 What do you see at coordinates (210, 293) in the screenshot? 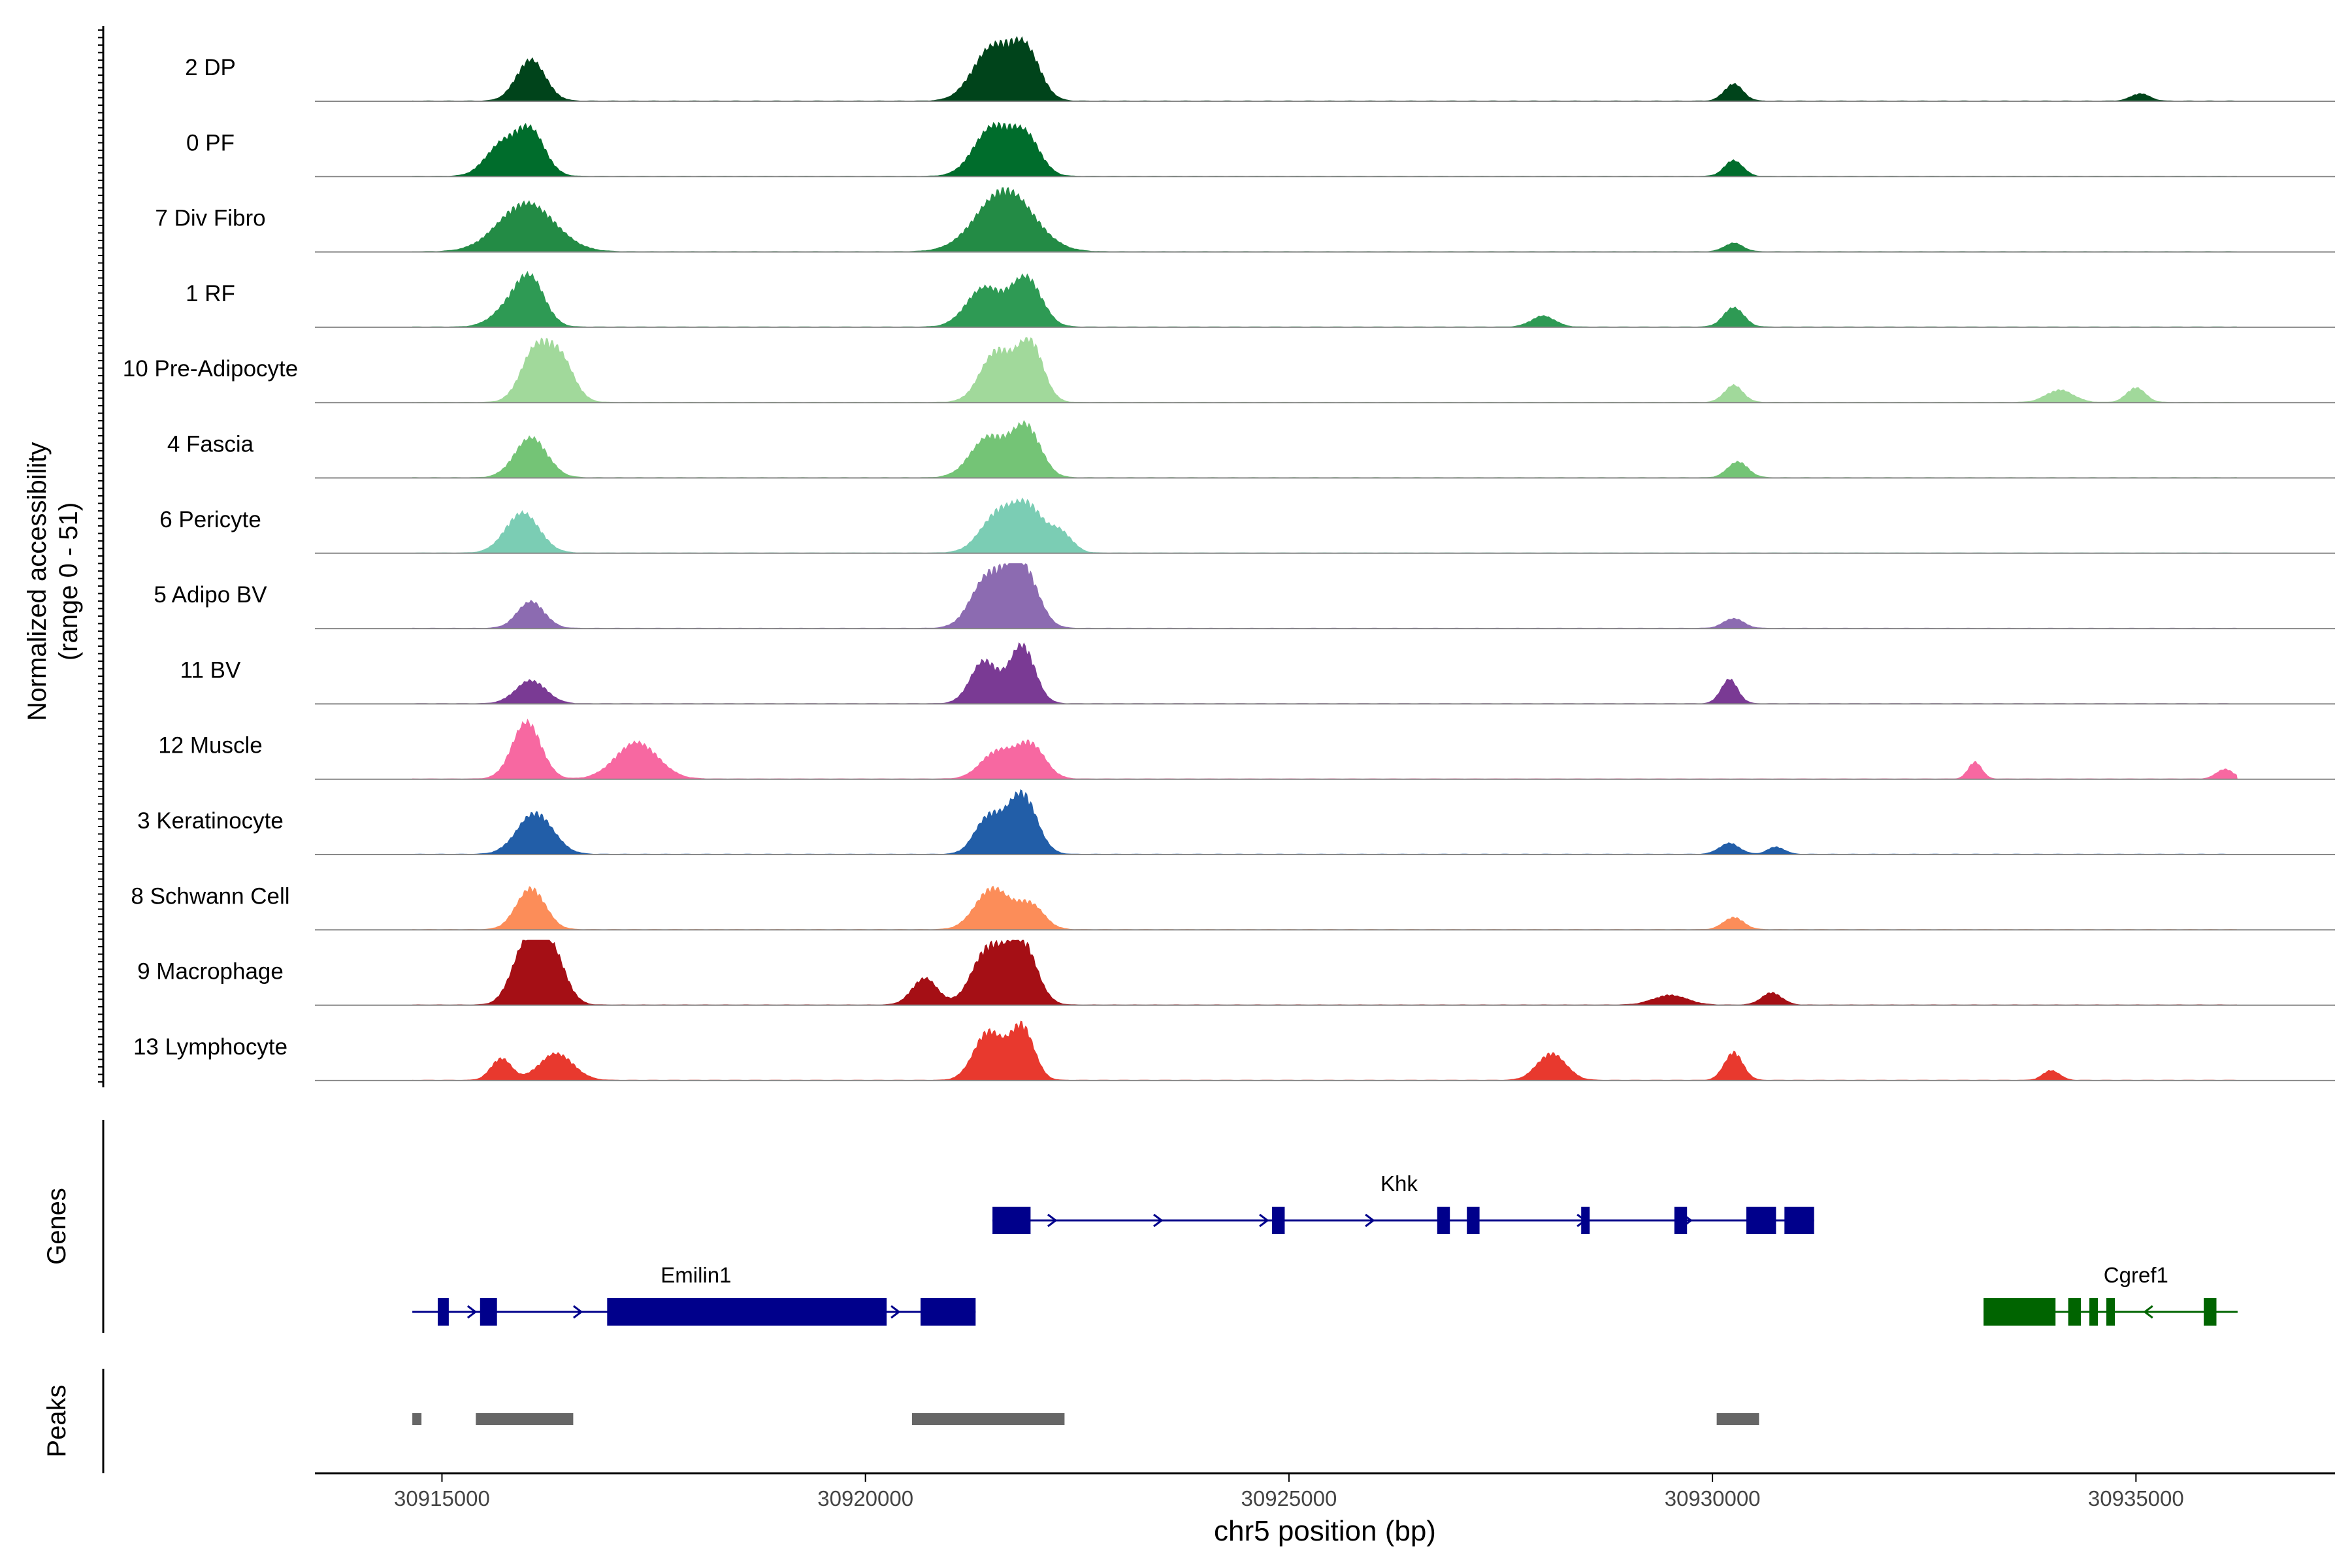
I see `track-label: 1 RF` at bounding box center [210, 293].